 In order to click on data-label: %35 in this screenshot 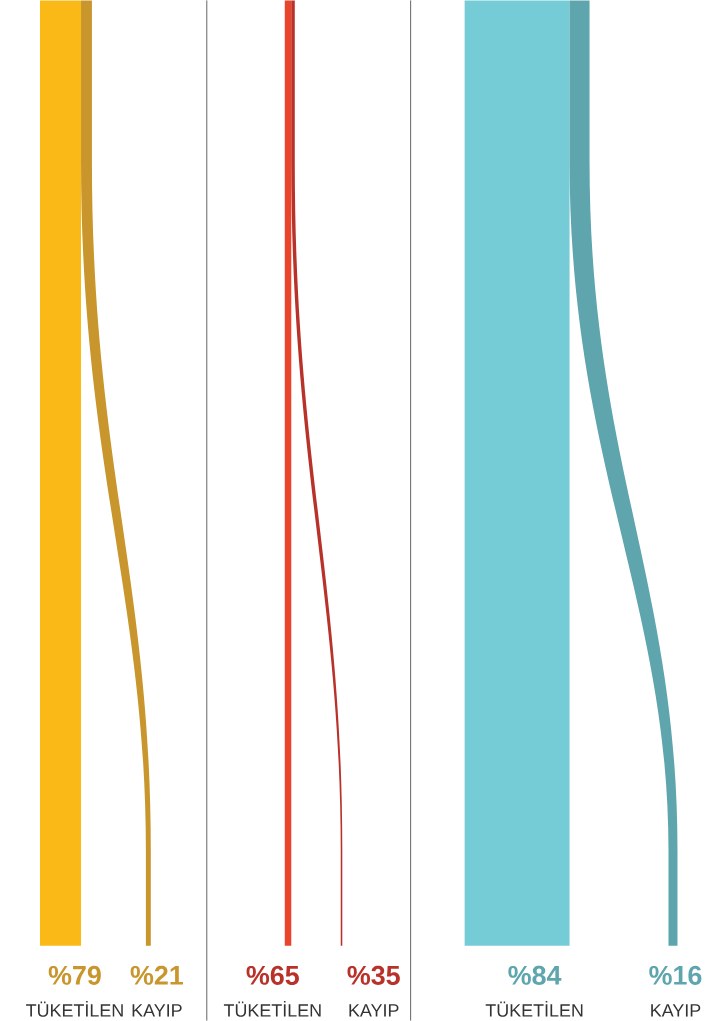, I will do `click(373, 975)`.